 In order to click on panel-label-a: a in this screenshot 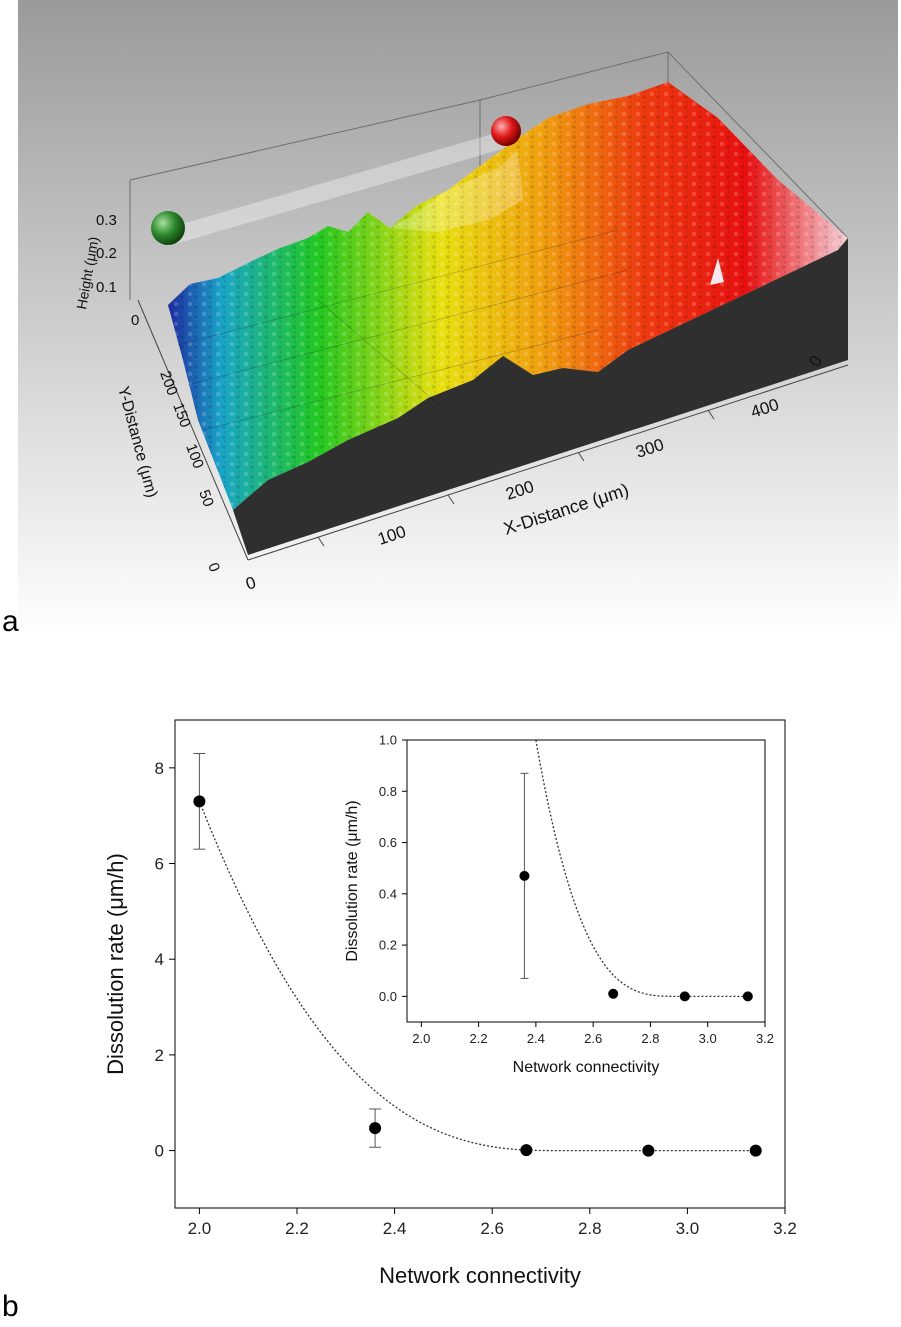, I will do `click(10, 621)`.